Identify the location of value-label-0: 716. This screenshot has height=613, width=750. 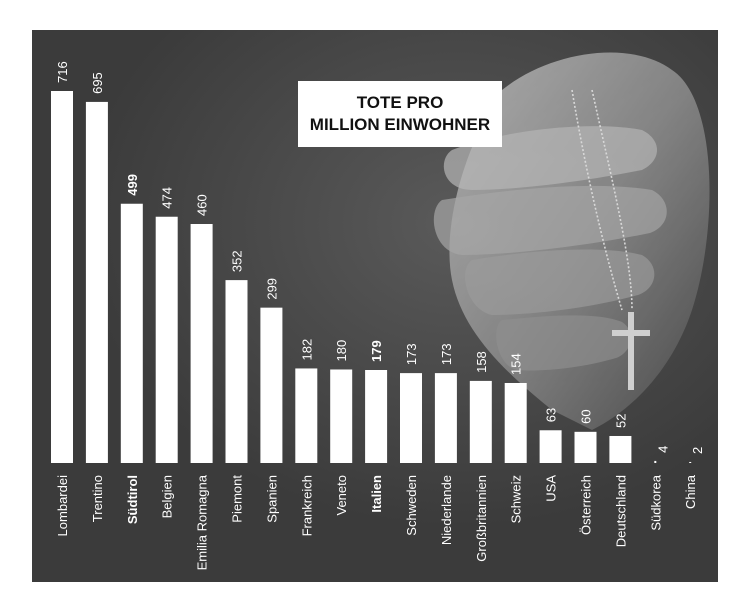
(62, 72).